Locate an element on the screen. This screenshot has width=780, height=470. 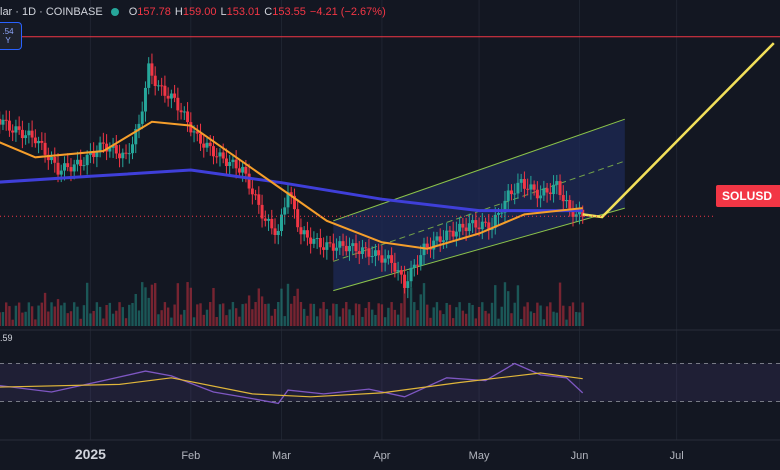
rsi-line is located at coordinates (292, 383).